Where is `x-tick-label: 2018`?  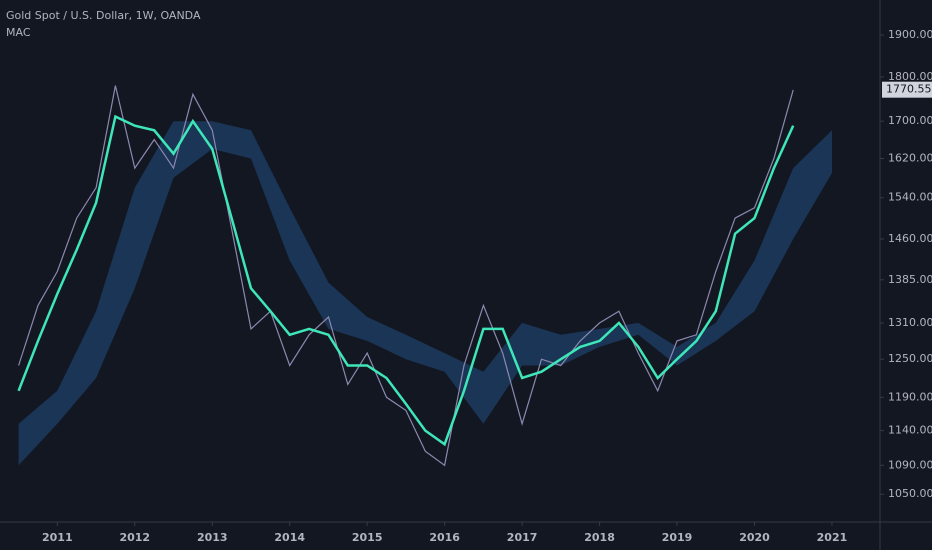
x-tick-label: 2018 is located at coordinates (599, 537).